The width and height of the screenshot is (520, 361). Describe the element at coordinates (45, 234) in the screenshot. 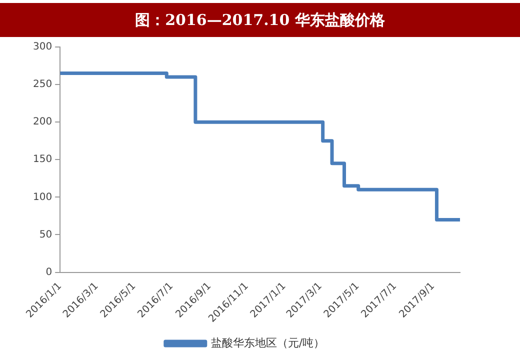

I see `y-tick-label: 50` at that location.